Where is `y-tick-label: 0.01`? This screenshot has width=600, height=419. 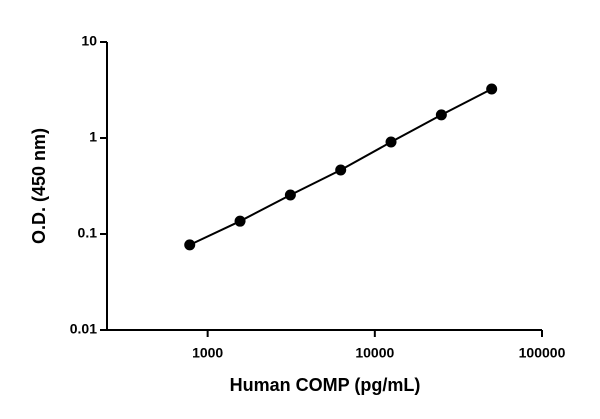 y-tick-label: 0.01 is located at coordinates (83, 329).